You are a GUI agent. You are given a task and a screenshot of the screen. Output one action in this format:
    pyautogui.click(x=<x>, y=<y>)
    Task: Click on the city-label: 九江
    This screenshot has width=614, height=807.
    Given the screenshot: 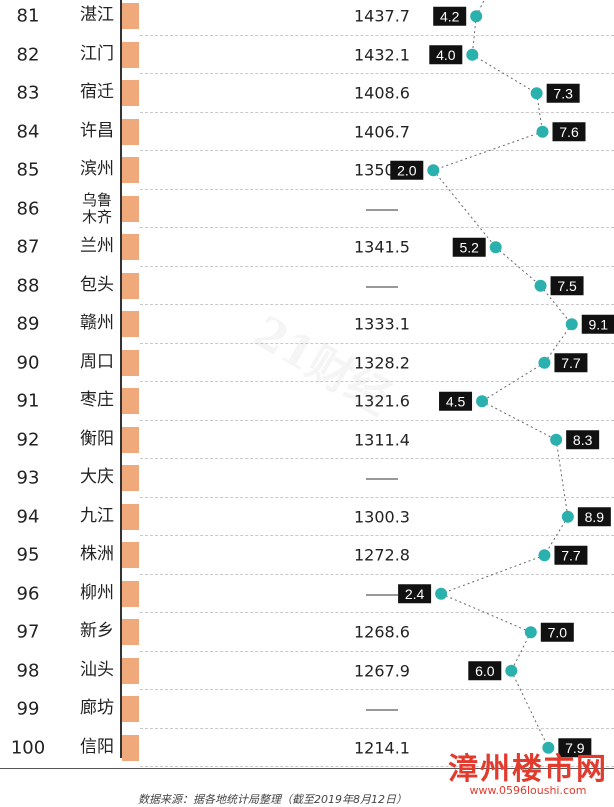 What is the action you would take?
    pyautogui.click(x=97, y=515)
    